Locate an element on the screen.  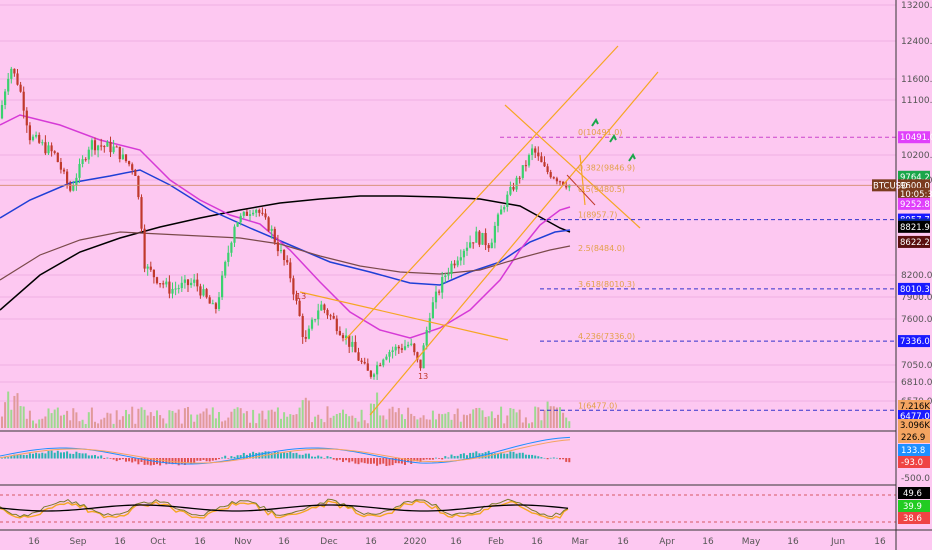
ma-black-line is located at coordinates (285, 253).